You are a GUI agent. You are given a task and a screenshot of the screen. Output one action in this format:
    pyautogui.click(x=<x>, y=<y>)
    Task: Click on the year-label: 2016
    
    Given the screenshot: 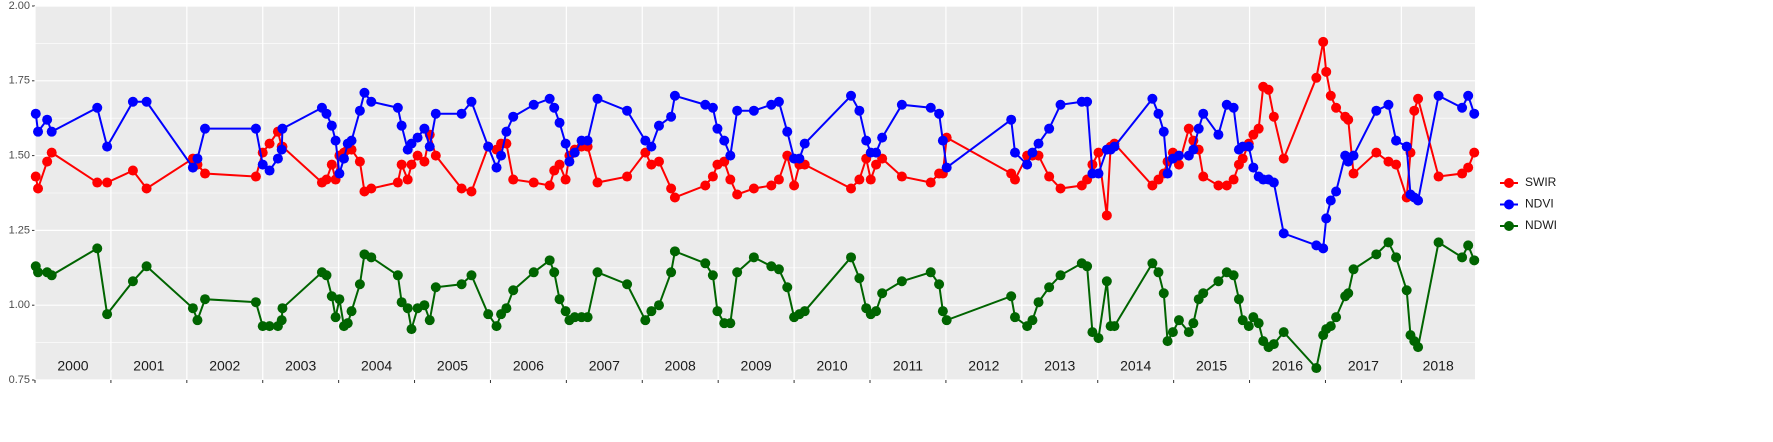 What is the action you would take?
    pyautogui.click(x=1287, y=366)
    